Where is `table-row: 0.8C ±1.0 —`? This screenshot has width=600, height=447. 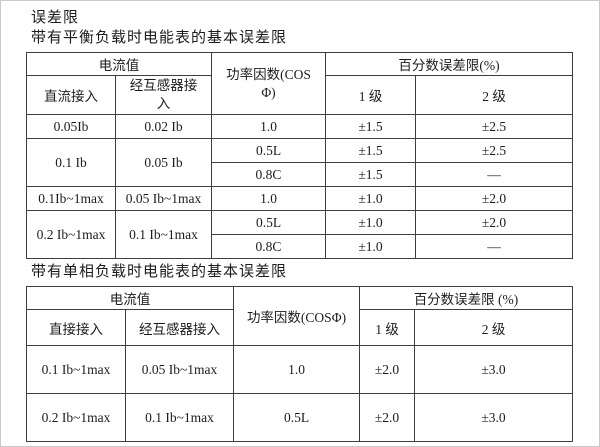
table-row: 0.8C ±1.0 — is located at coordinates (300, 247).